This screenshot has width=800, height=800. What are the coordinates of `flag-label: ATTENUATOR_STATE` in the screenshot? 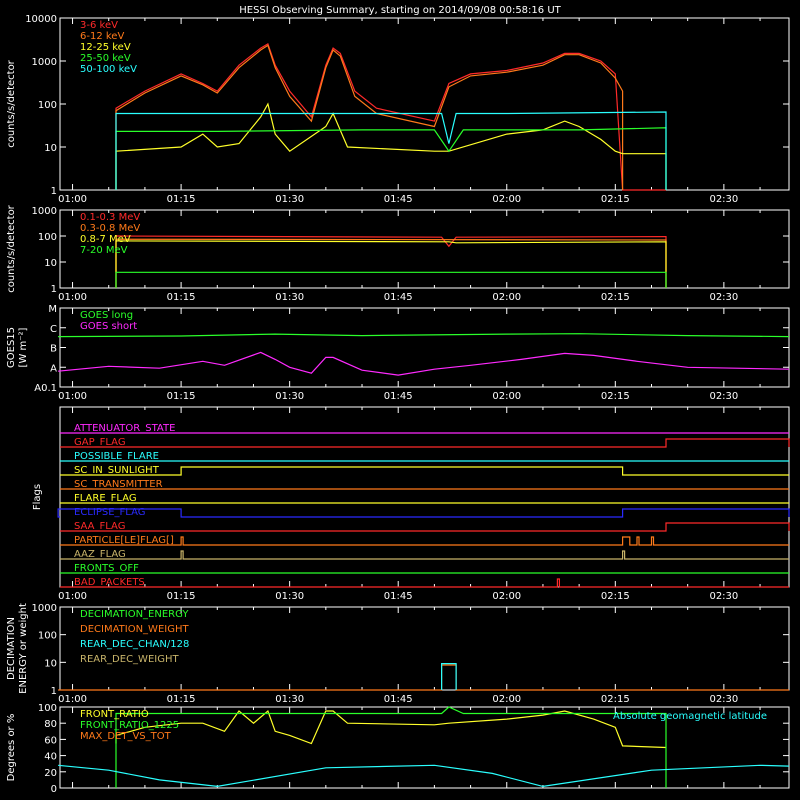 It's located at (124, 428).